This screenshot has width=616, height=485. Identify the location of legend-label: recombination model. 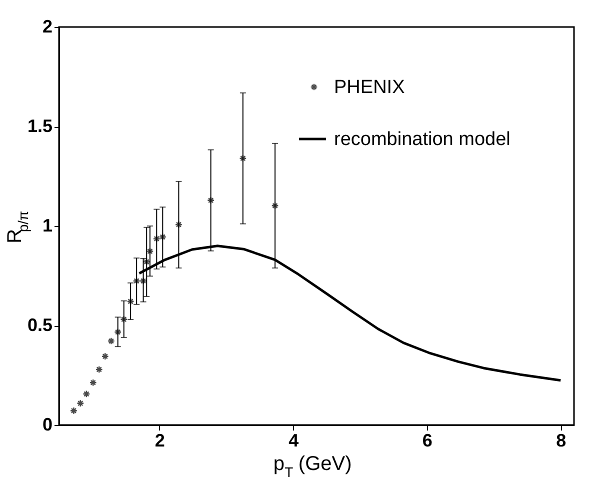
(422, 139).